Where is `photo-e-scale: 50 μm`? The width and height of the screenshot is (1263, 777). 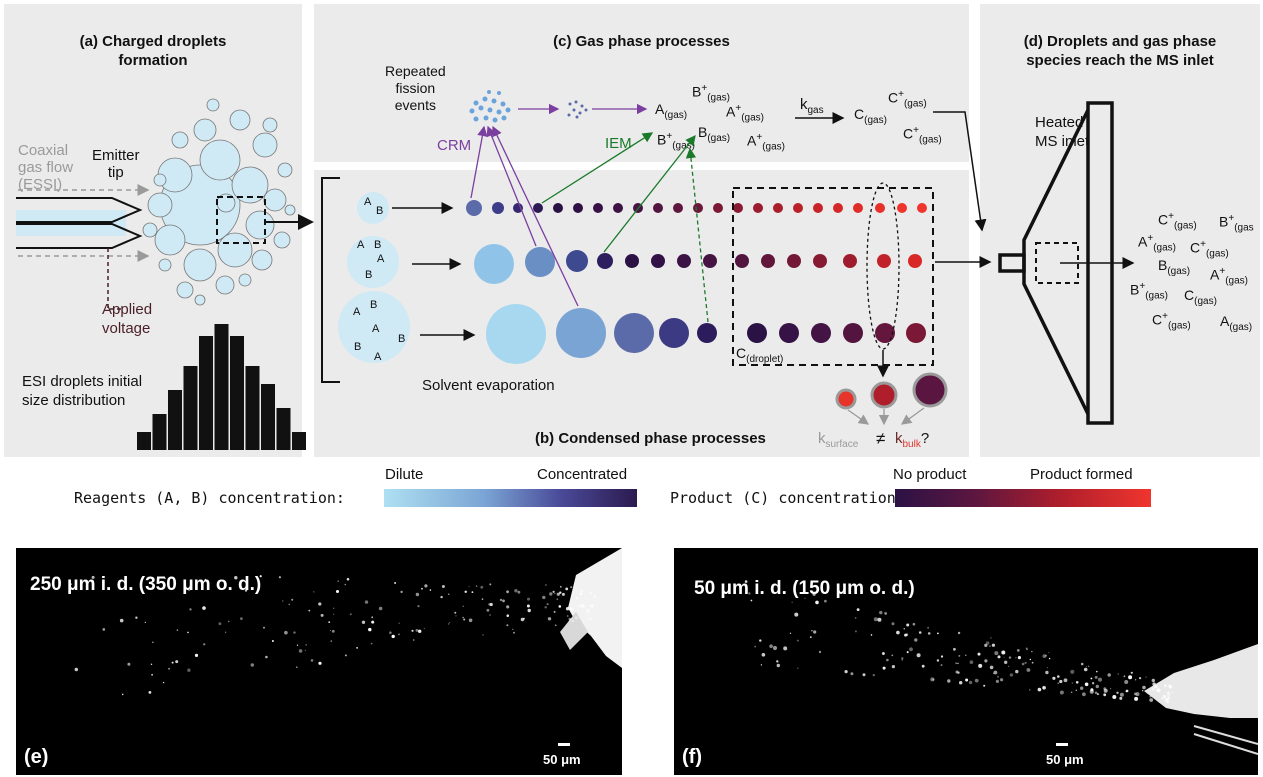
photo-e-scale: 50 μm is located at coordinates (562, 759).